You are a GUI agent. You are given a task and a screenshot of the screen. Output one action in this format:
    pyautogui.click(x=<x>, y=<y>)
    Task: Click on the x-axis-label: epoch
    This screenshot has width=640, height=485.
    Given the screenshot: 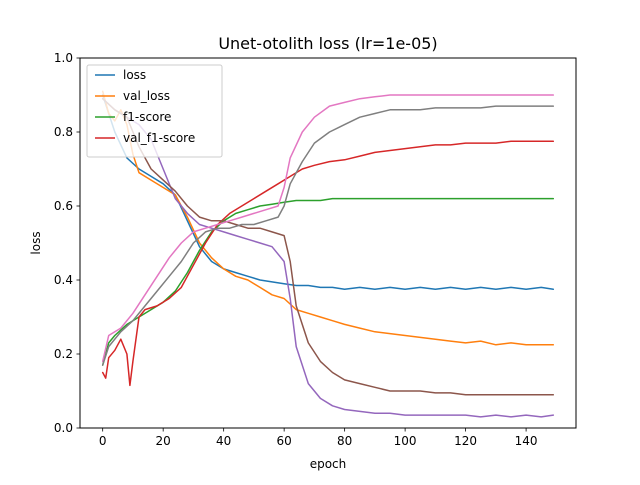 What is the action you would take?
    pyautogui.click(x=328, y=464)
    